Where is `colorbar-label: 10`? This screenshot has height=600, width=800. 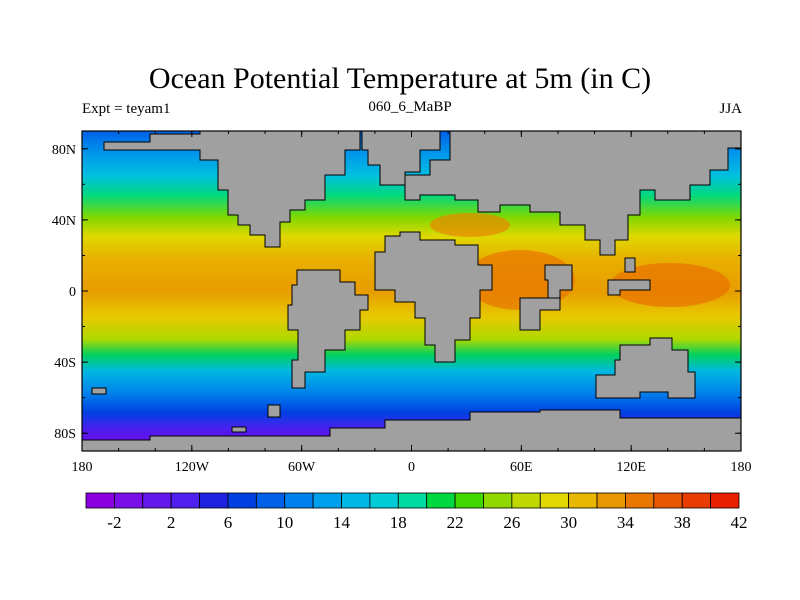 colorbar-label: 10 is located at coordinates (284, 522).